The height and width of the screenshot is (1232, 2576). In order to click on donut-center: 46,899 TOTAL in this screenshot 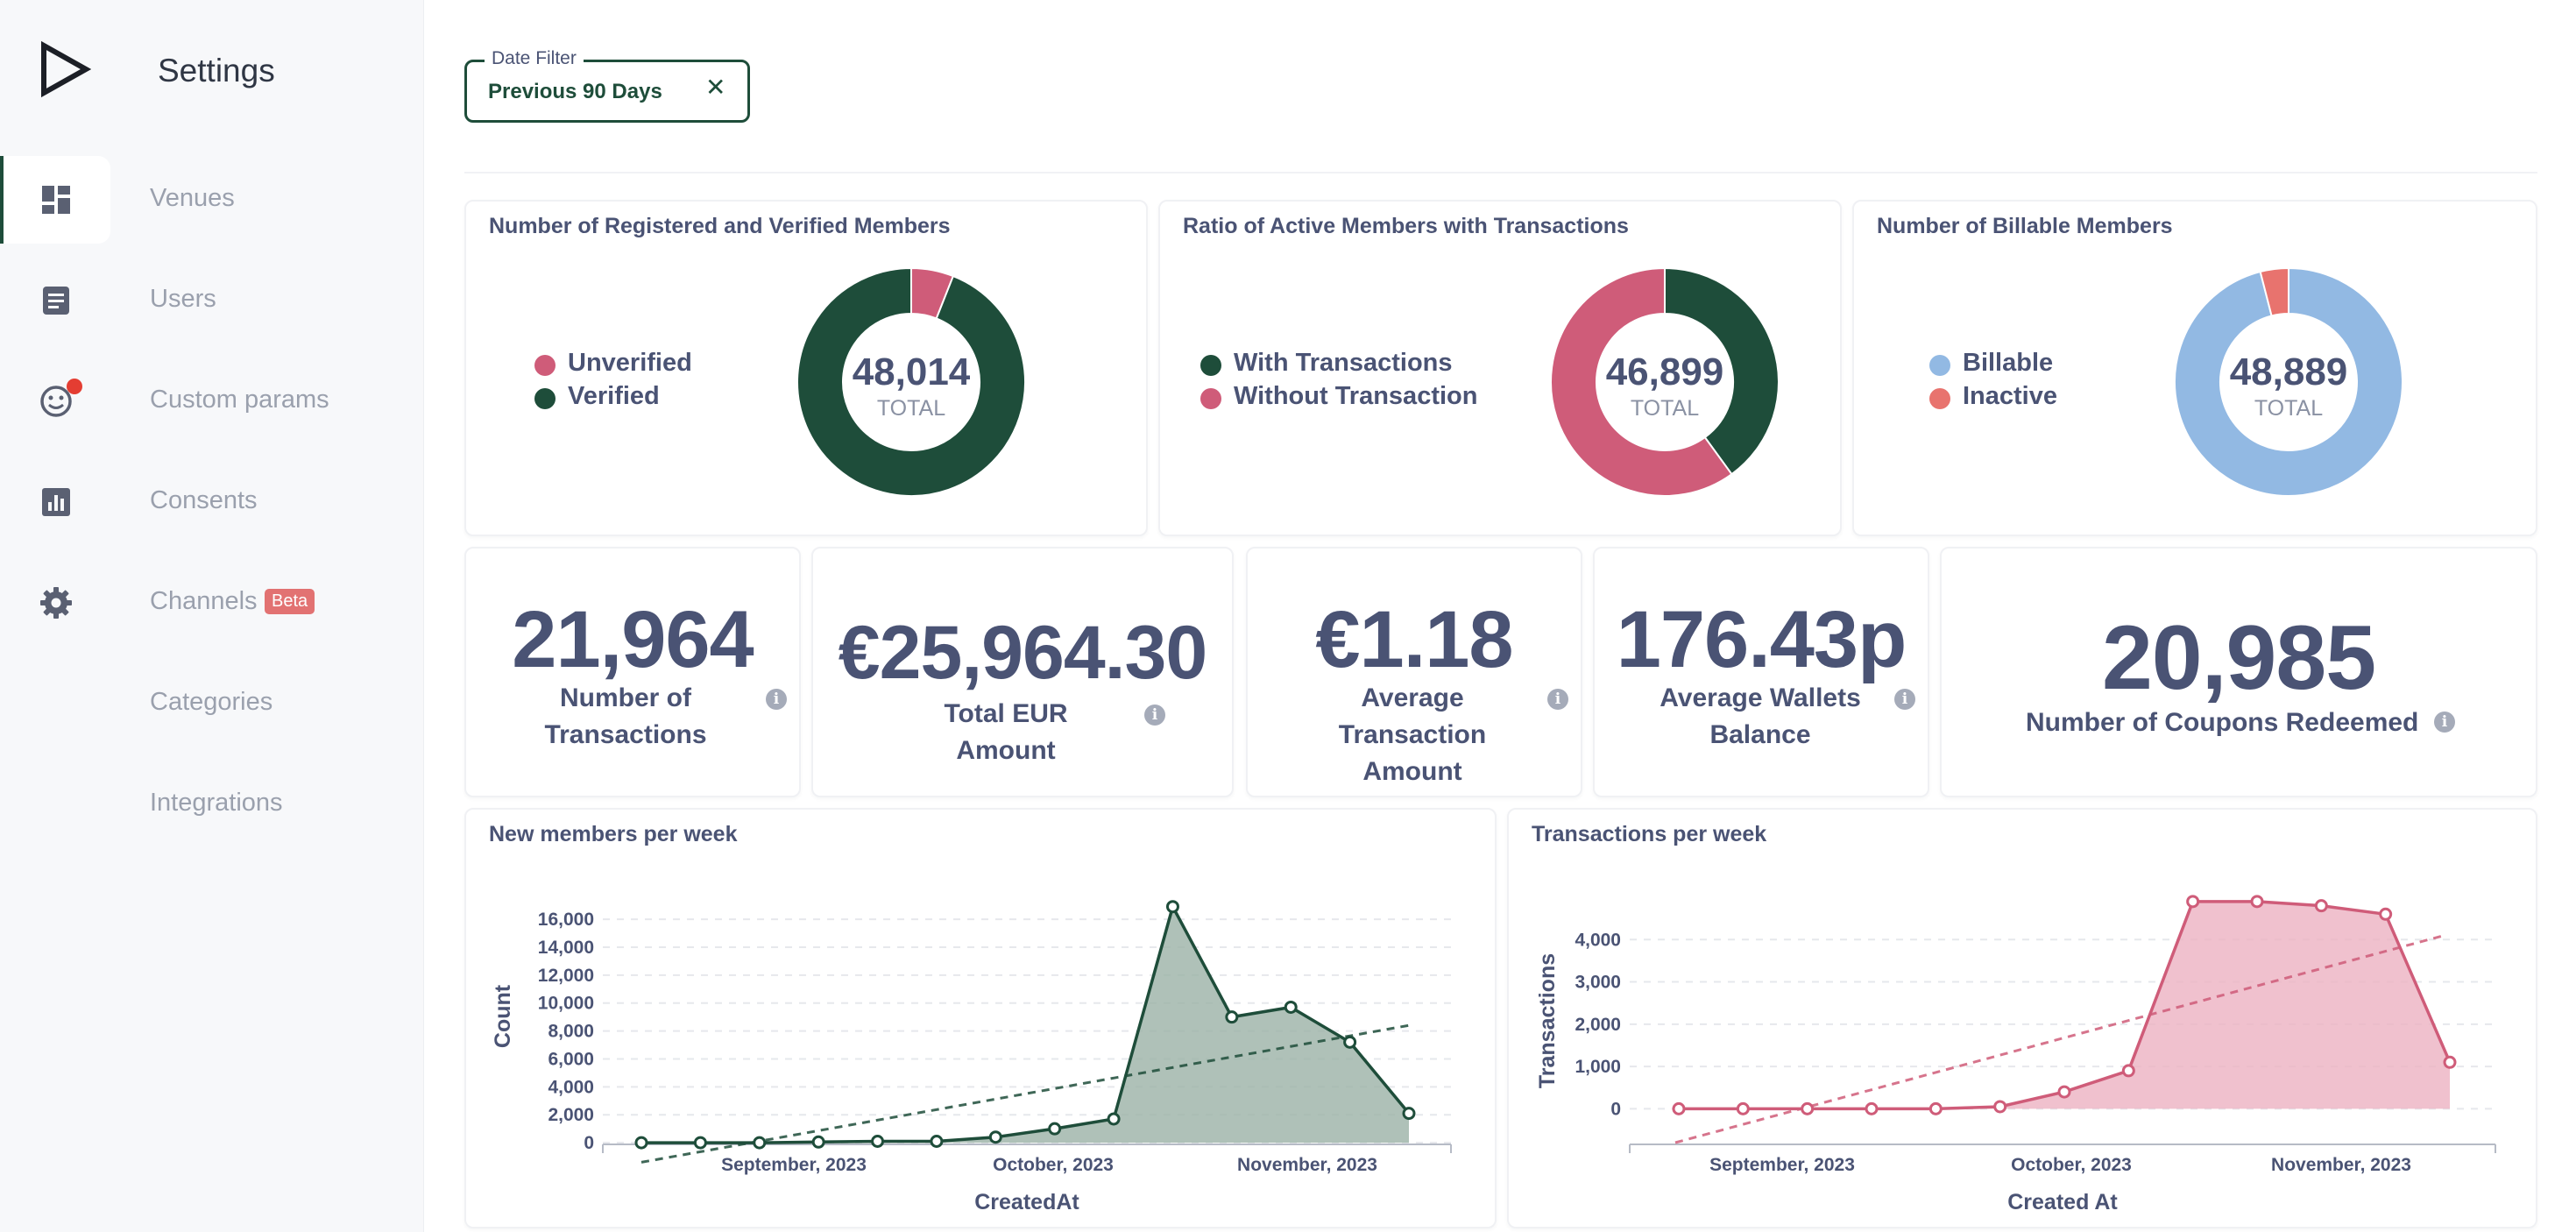, I will do `click(1664, 385)`.